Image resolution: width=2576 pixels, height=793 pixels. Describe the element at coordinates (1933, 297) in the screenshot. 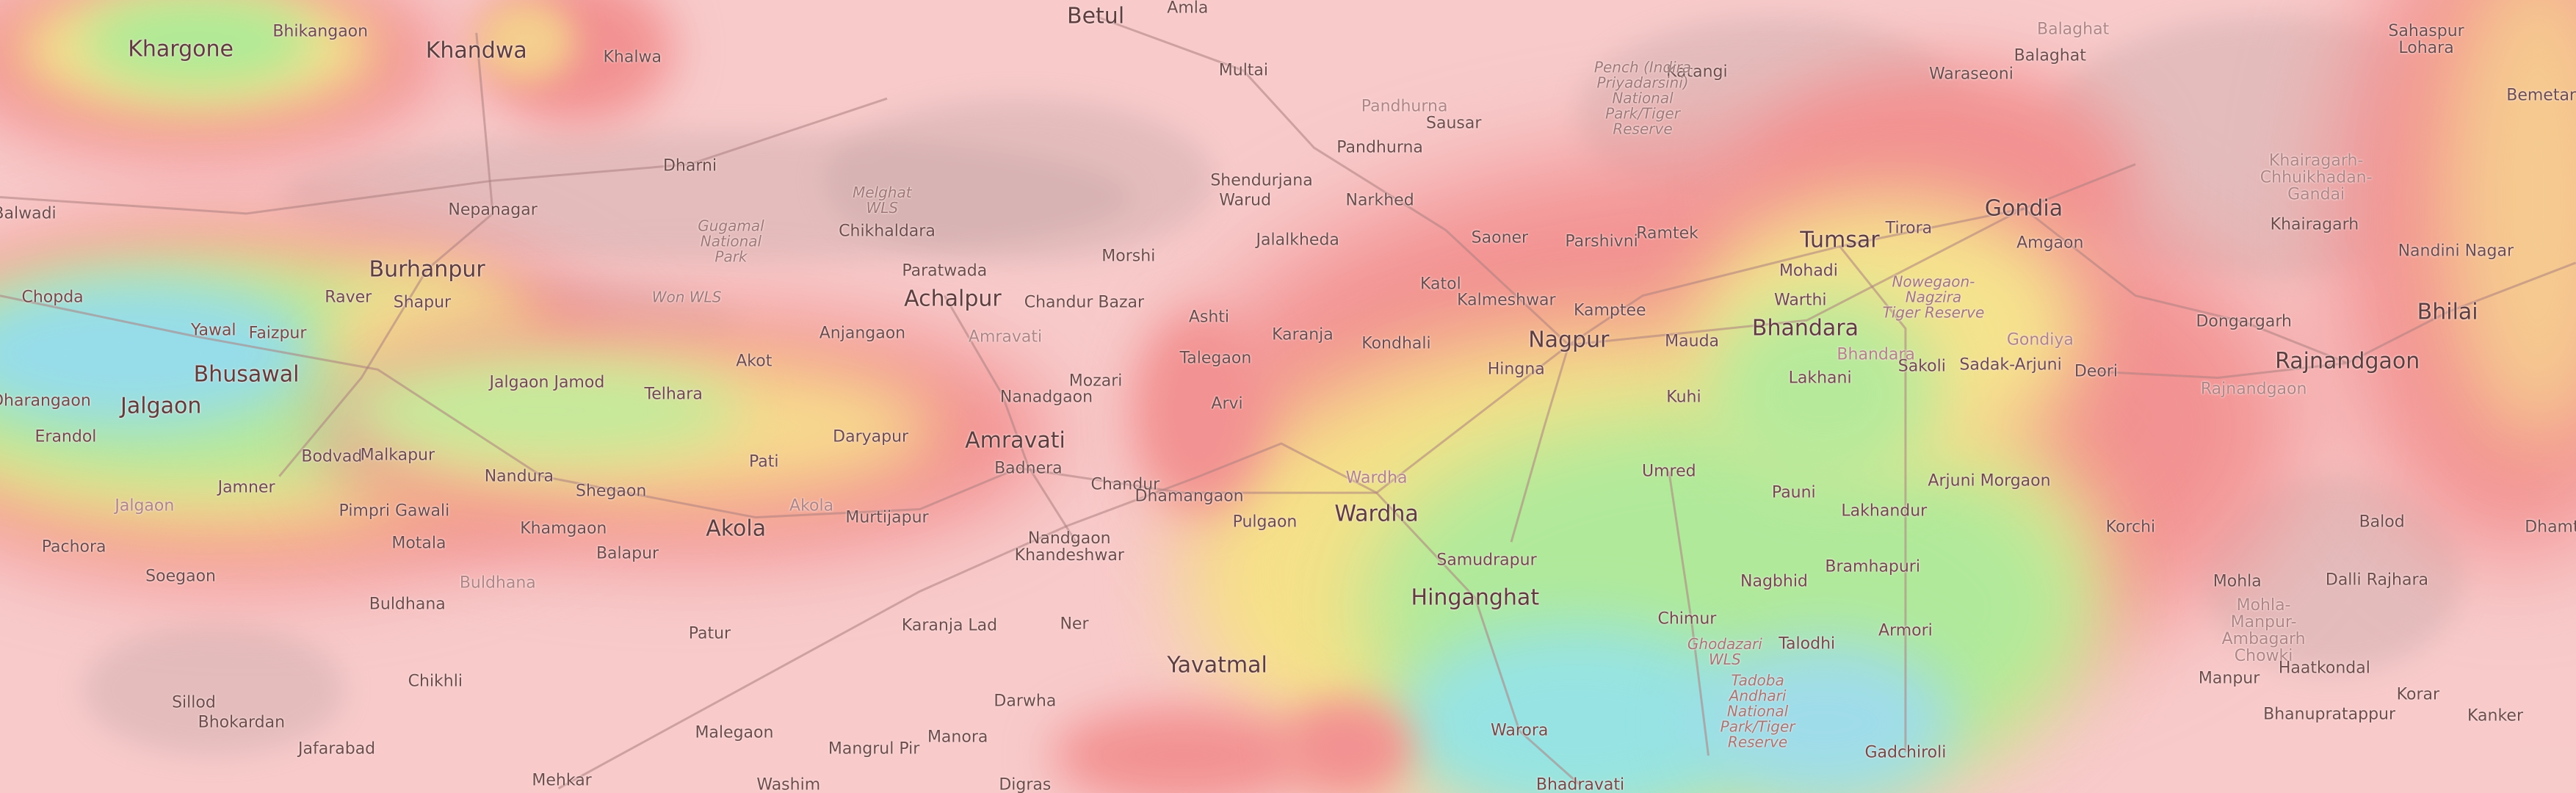

I see `protected-area-label: Nowegaon- Nagzira Tiger Reserve` at that location.